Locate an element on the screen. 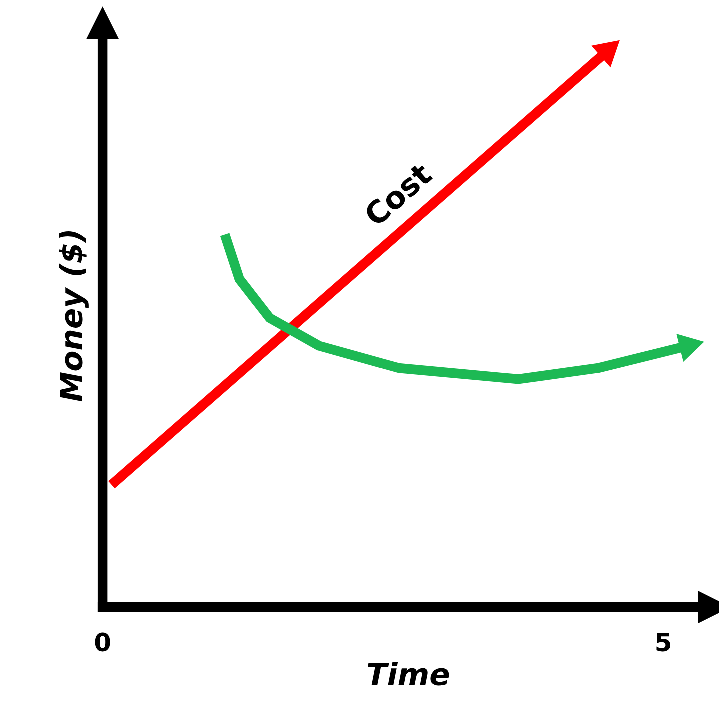 This screenshot has height=712, width=719. x-tick-label: 5 is located at coordinates (663, 642).